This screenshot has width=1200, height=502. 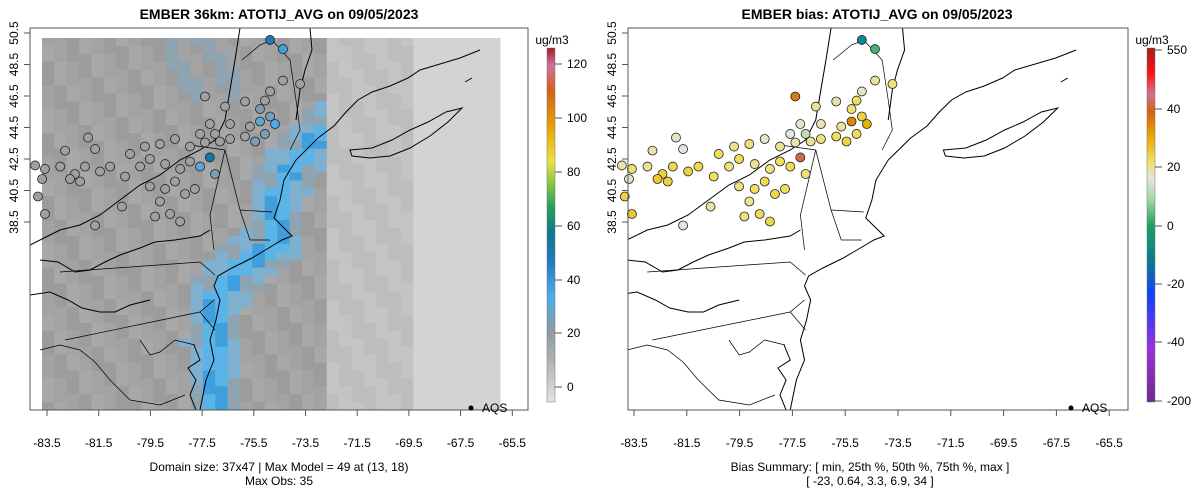 I want to click on aqs-legend-label: AQS, so click(x=1094, y=408).